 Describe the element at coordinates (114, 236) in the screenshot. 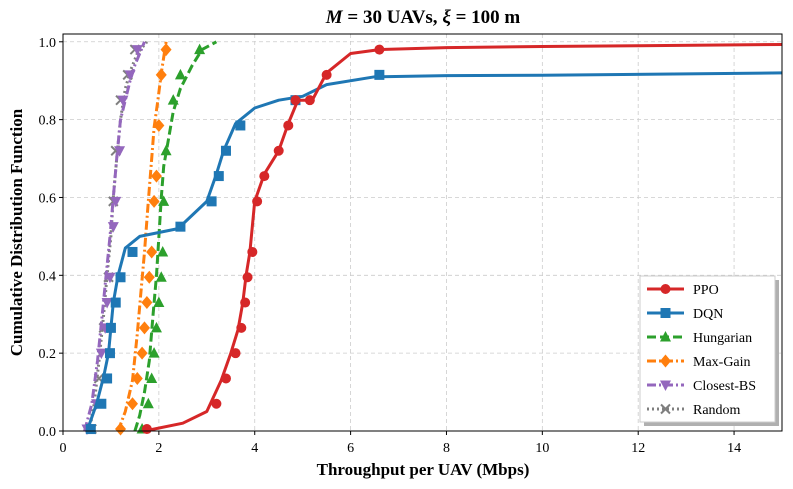

I see `series-line-closest-bs` at that location.